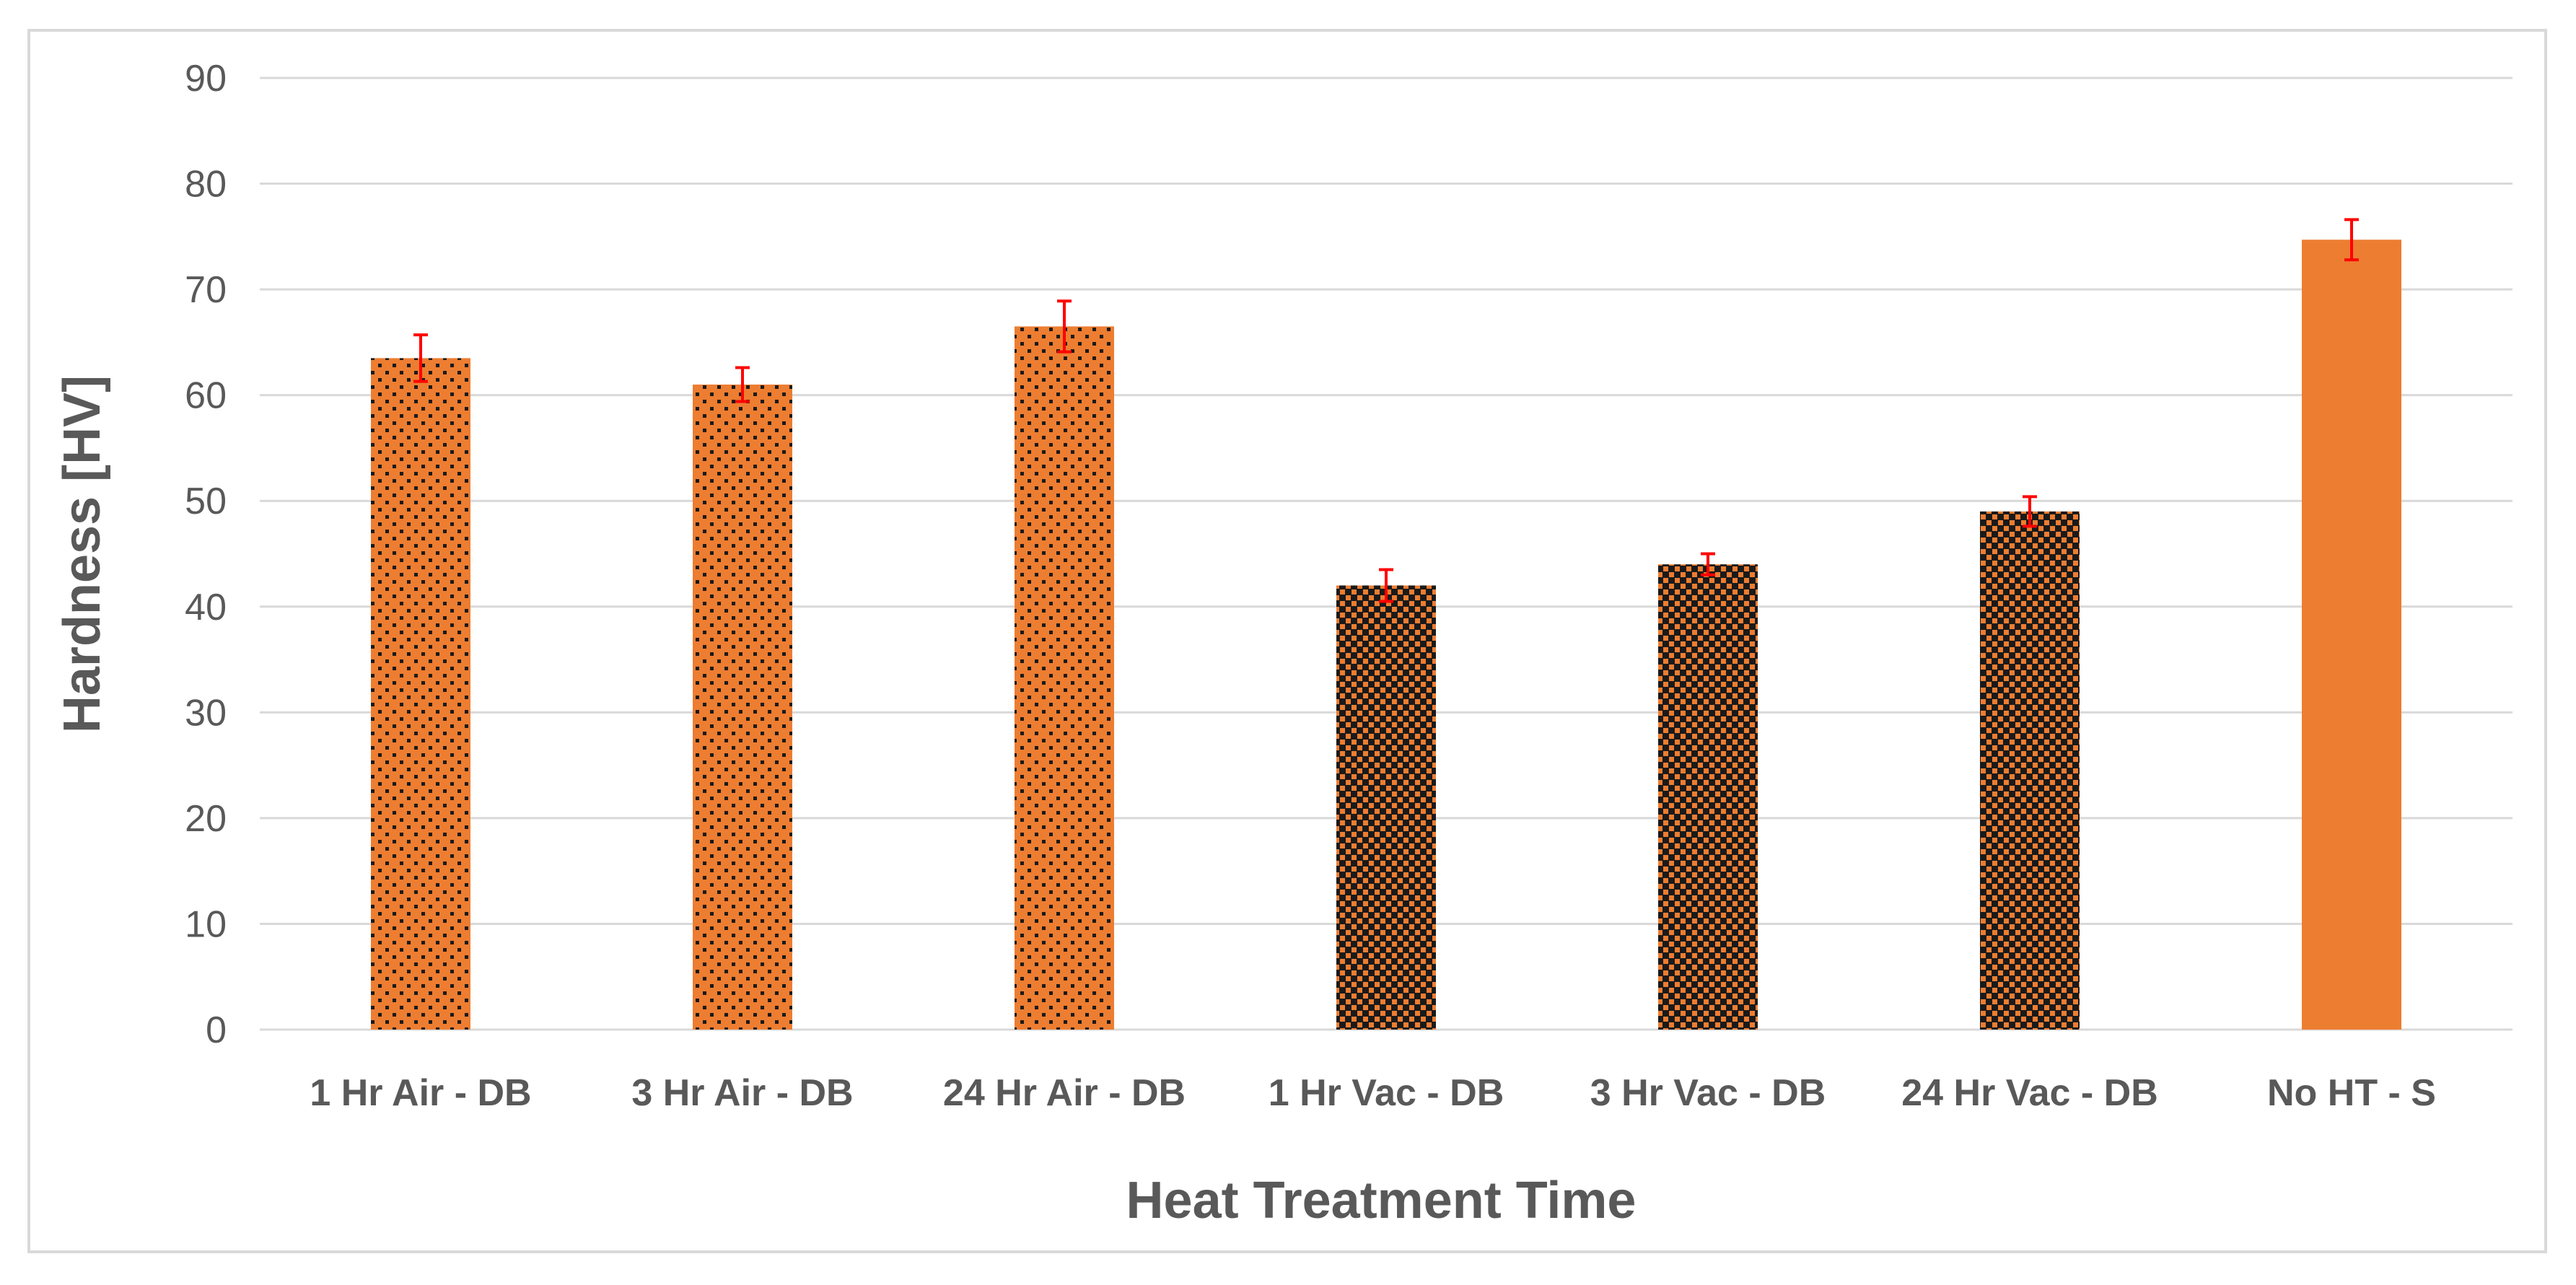  Describe the element at coordinates (206, 396) in the screenshot. I see `y-tick-label: 60` at that location.